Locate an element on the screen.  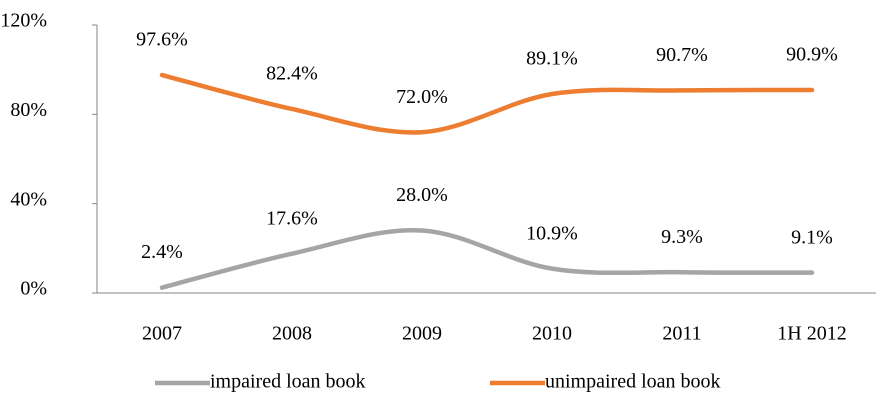
data-label: 72.0% is located at coordinates (422, 97).